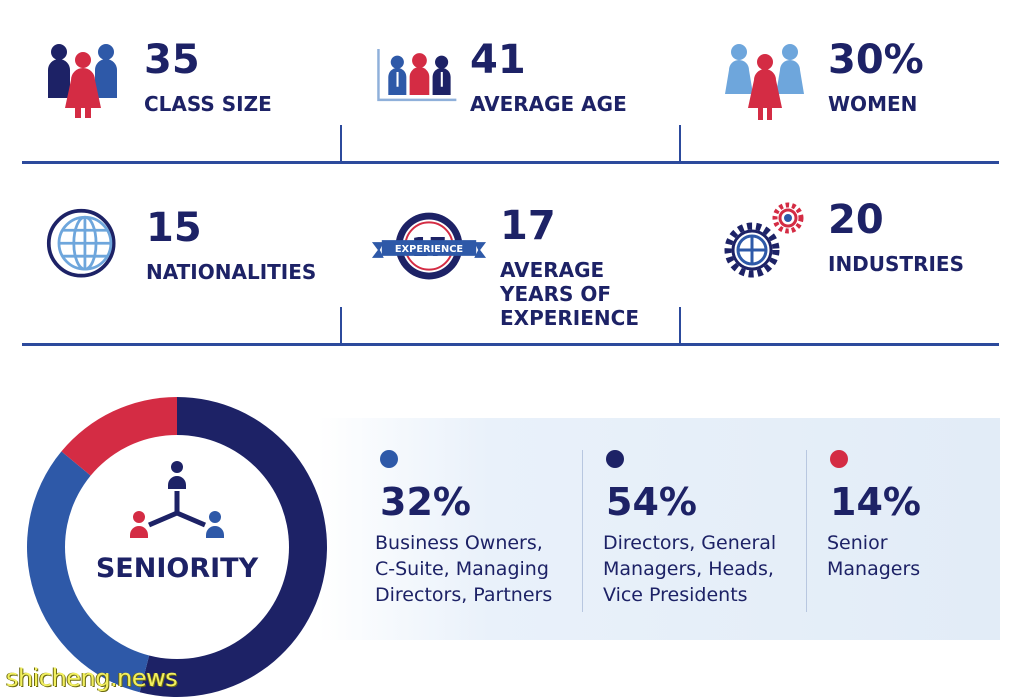 The image size is (1020, 700). What do you see at coordinates (856, 220) in the screenshot?
I see `stat-number: 20` at bounding box center [856, 220].